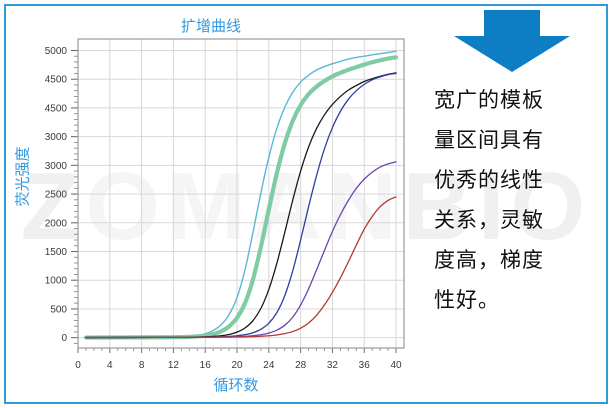 The image size is (612, 408). What do you see at coordinates (56, 252) in the screenshot?
I see `y-tick-label: 1500` at bounding box center [56, 252].